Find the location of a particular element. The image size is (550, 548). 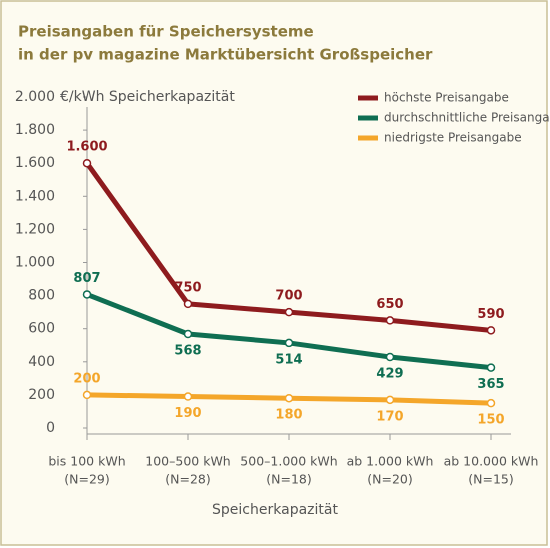

x-tick-label: 500–1.000 kWh is located at coordinates (288, 461).